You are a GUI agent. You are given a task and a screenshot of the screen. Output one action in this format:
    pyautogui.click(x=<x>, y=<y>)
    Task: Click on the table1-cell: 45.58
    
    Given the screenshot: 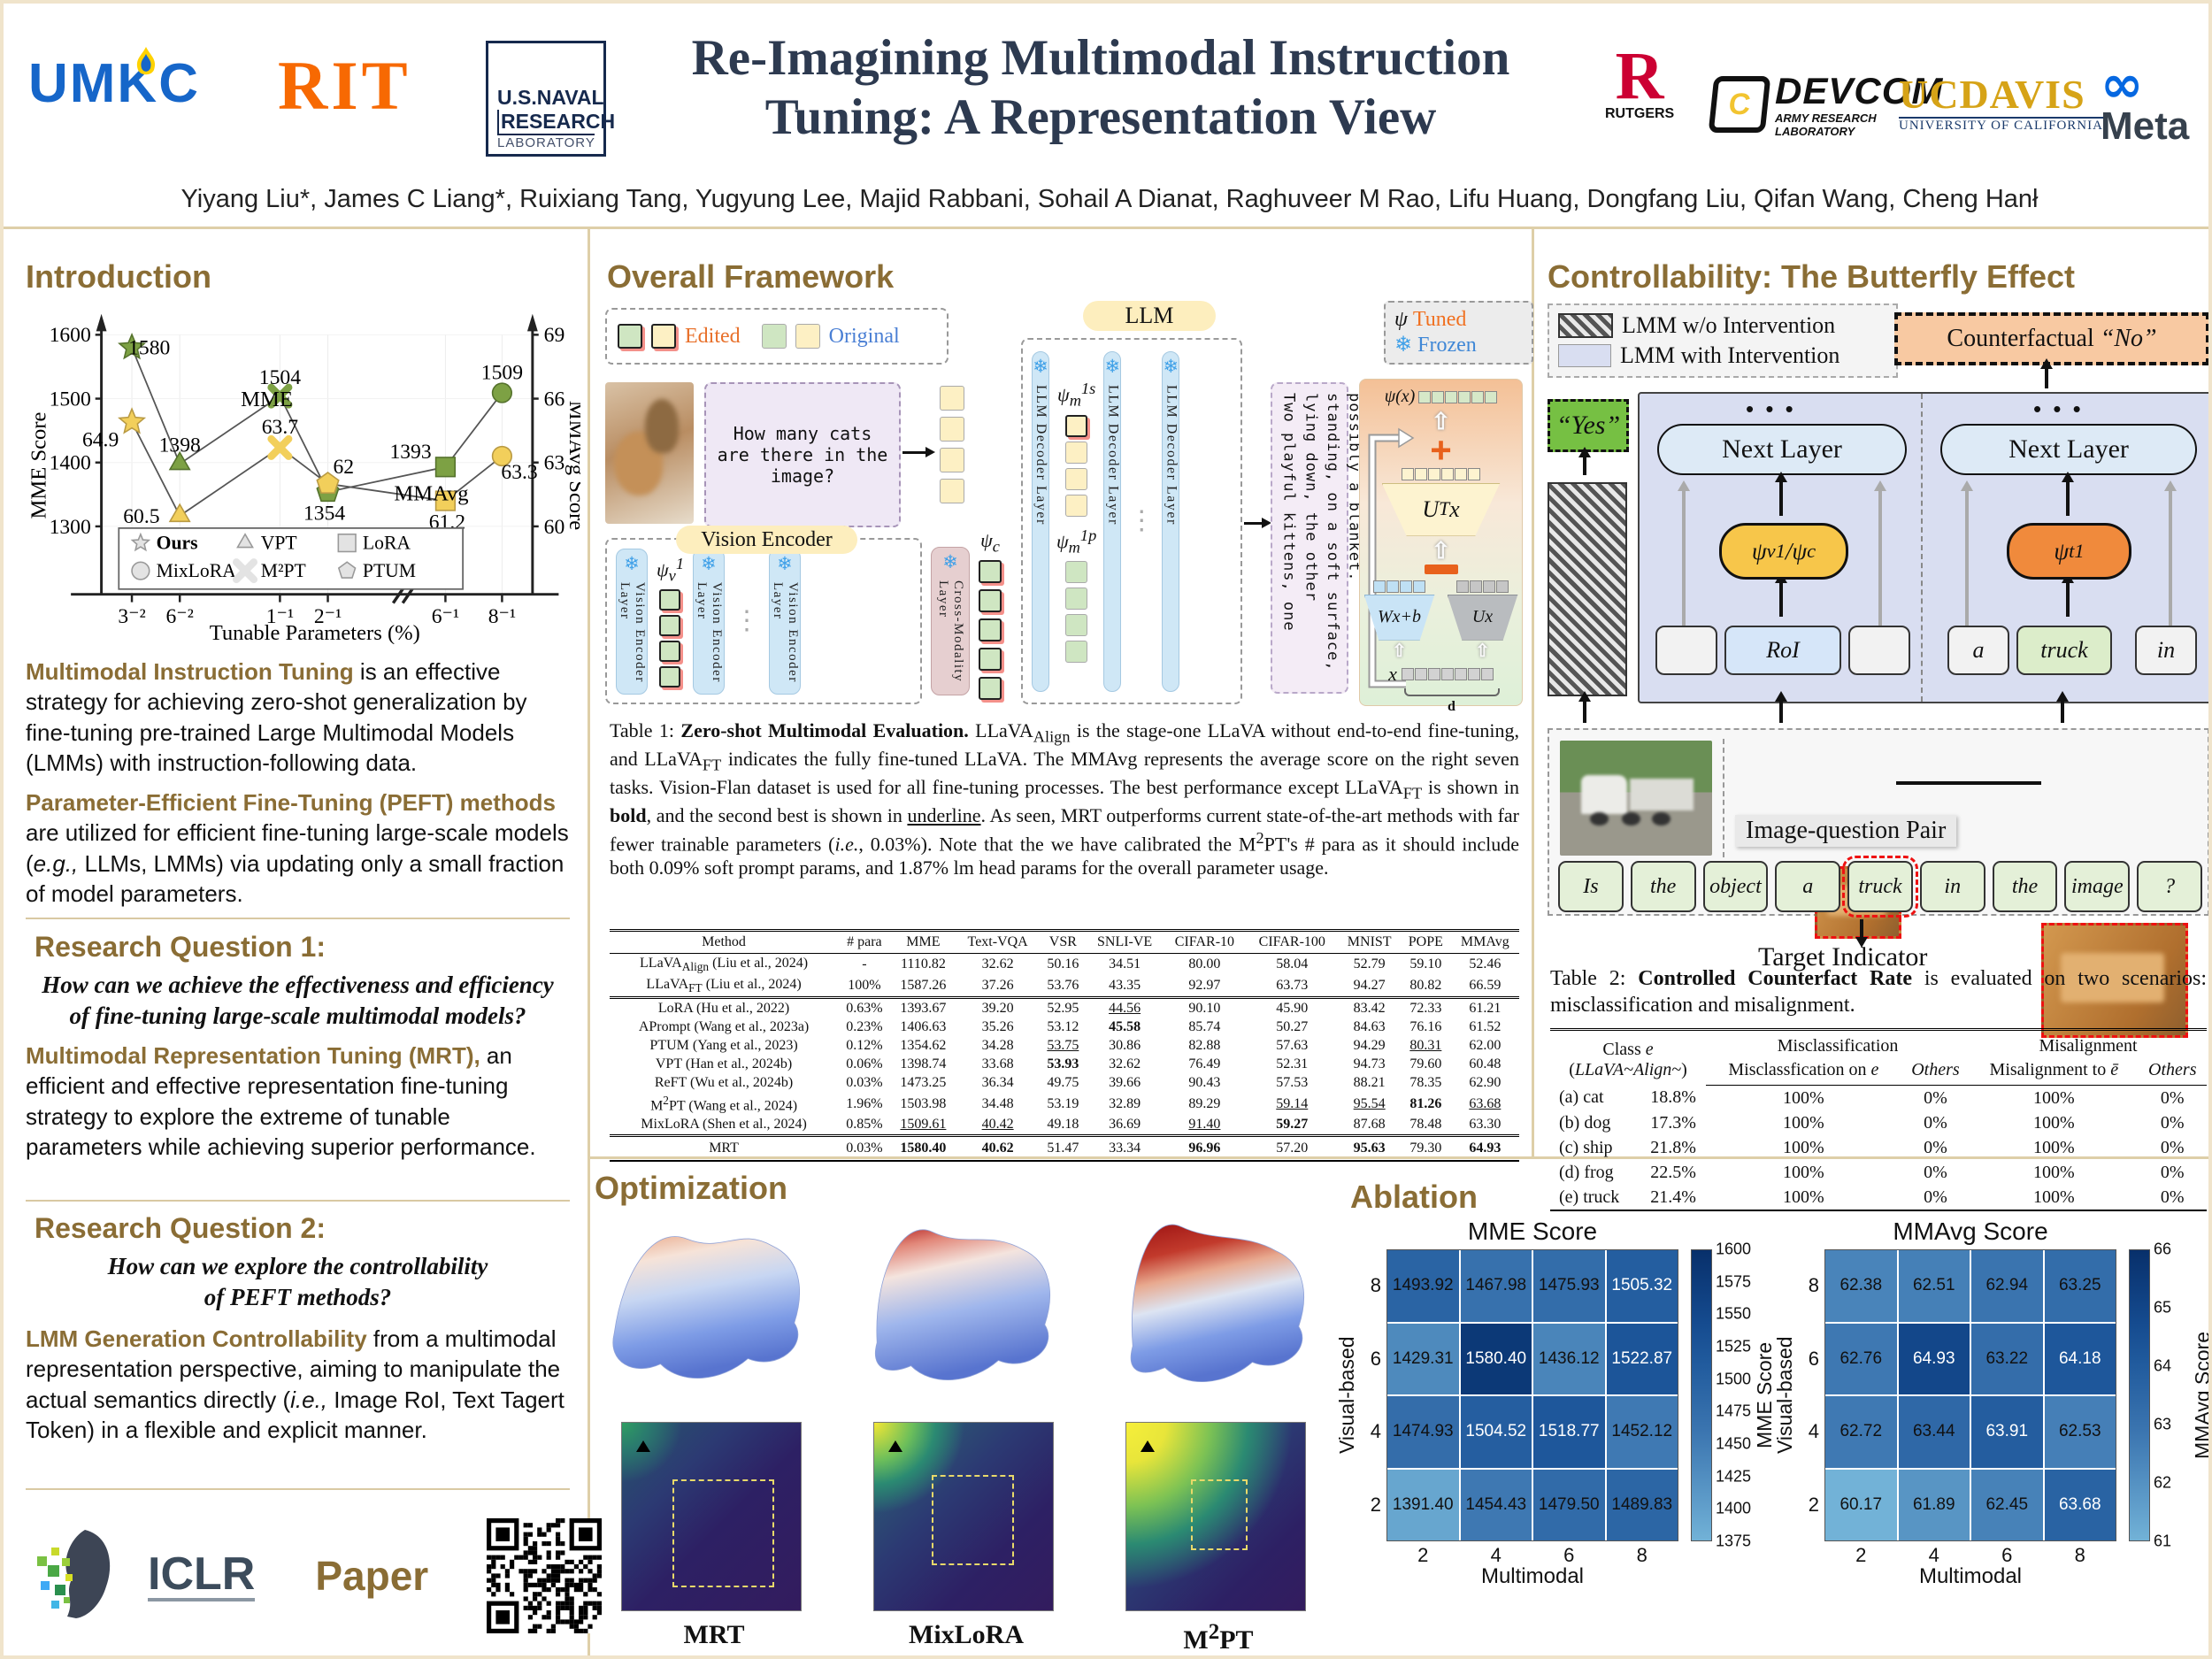 What is the action you would take?
    pyautogui.click(x=1125, y=1026)
    